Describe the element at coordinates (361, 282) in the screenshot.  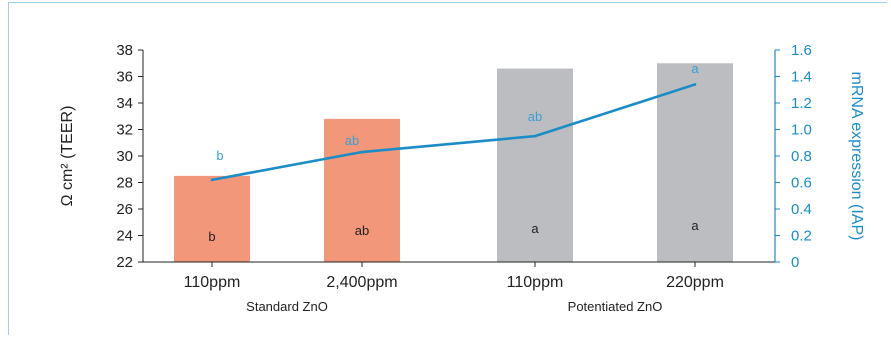
I see `x-tick-label: 2,400ppm` at that location.